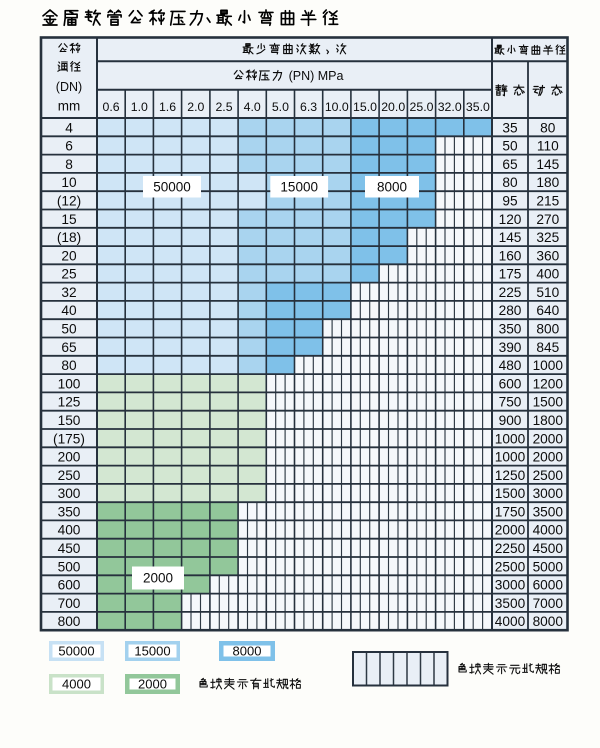 This screenshot has width=600, height=748. I want to click on svg-text: 480, so click(510, 365).